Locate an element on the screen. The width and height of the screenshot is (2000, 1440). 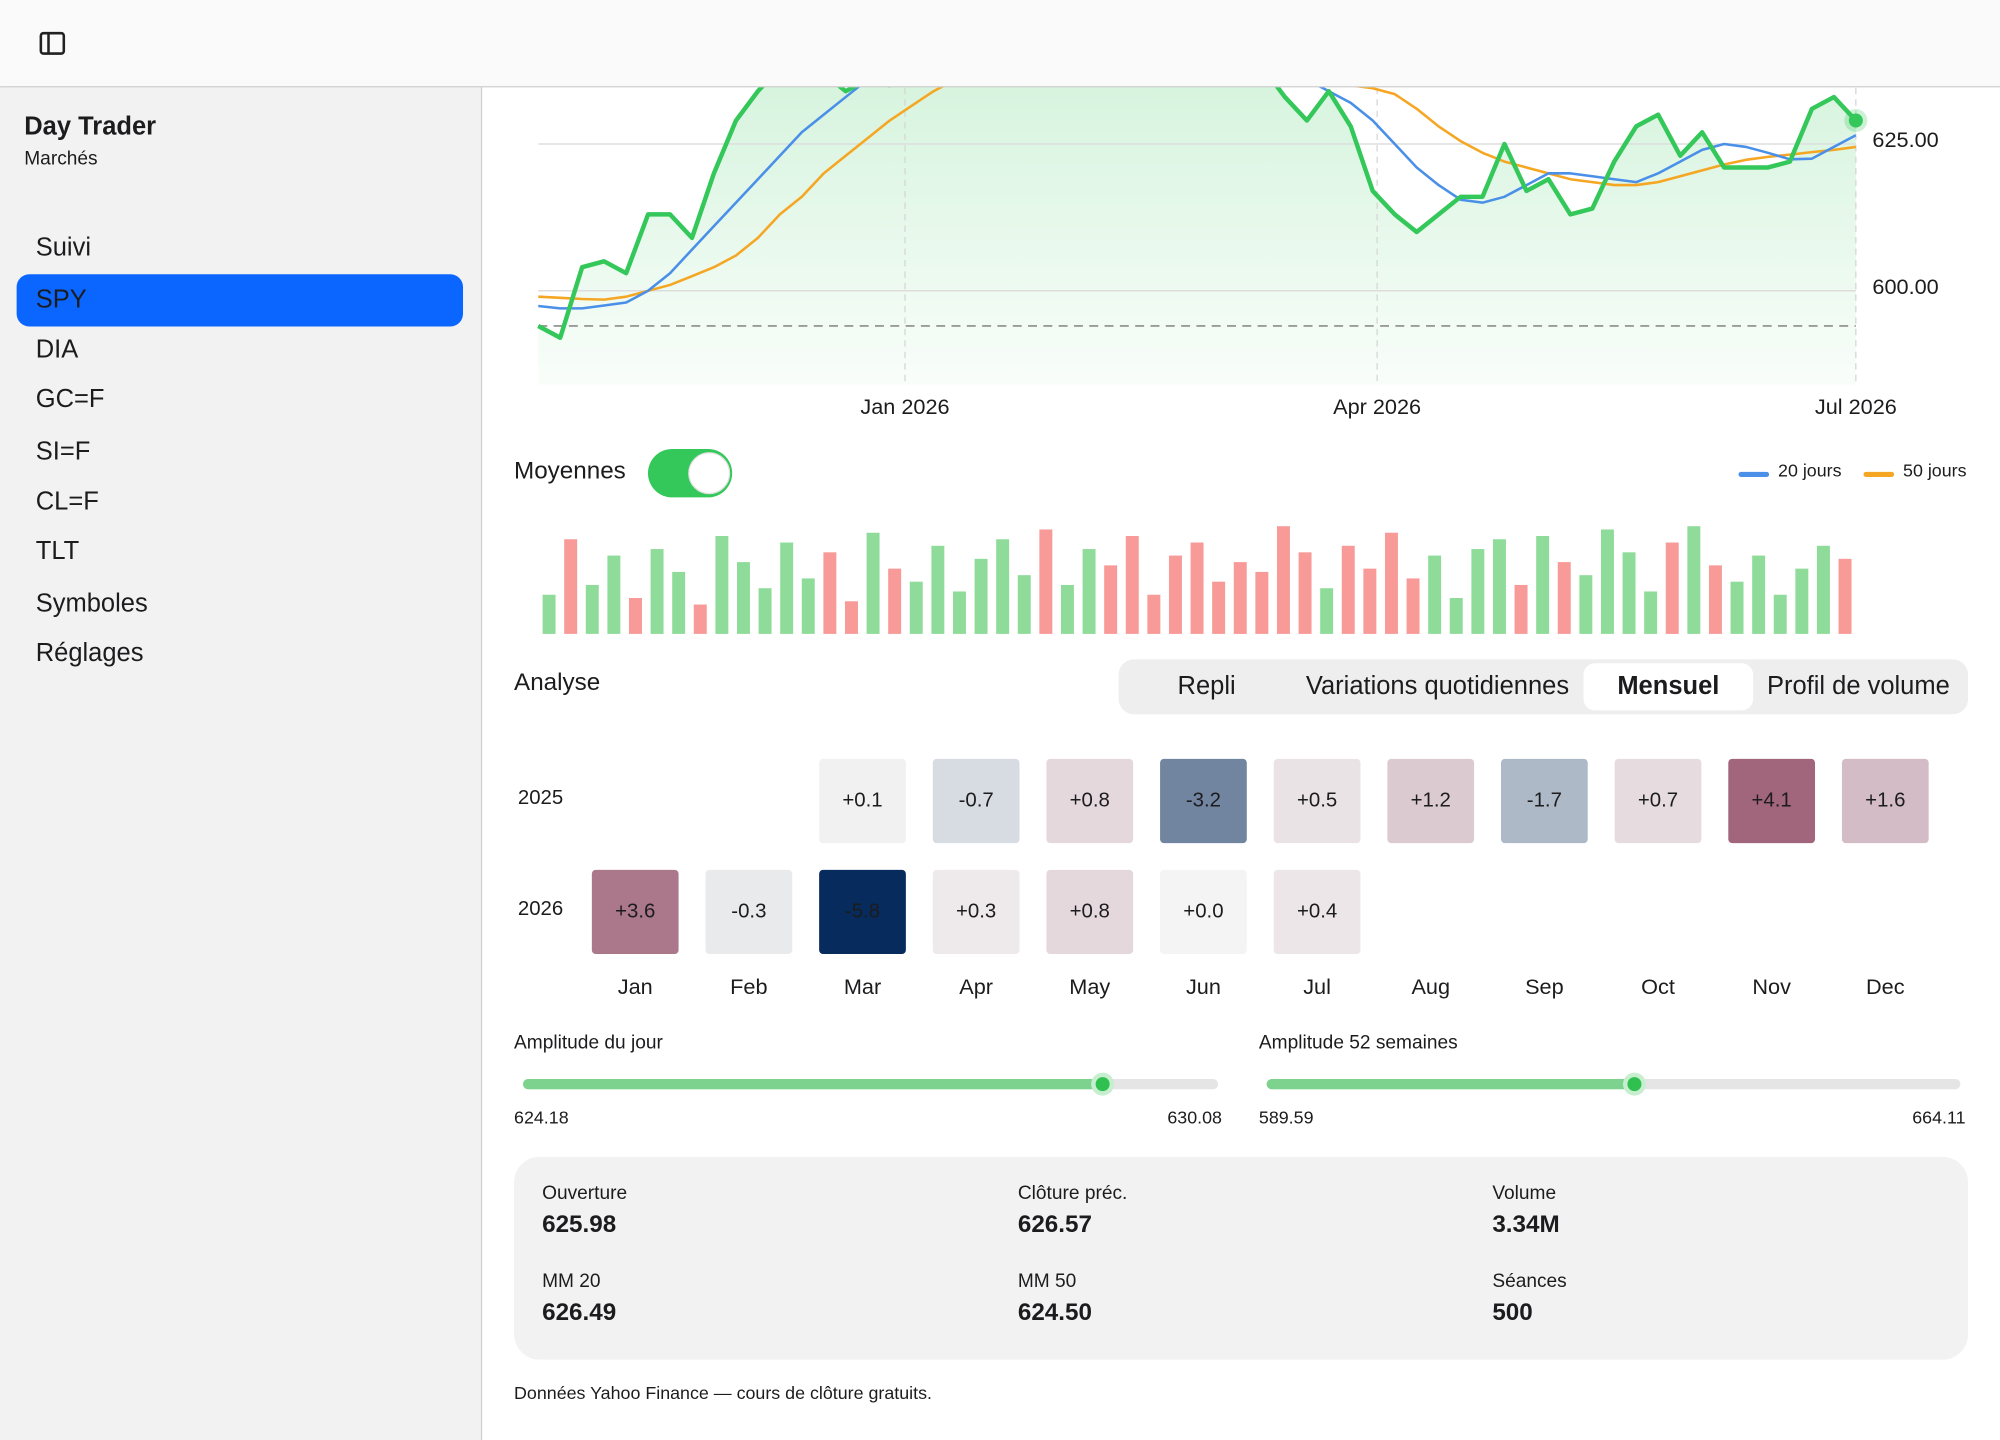
analysis-title: Analyse is located at coordinates (557, 682).